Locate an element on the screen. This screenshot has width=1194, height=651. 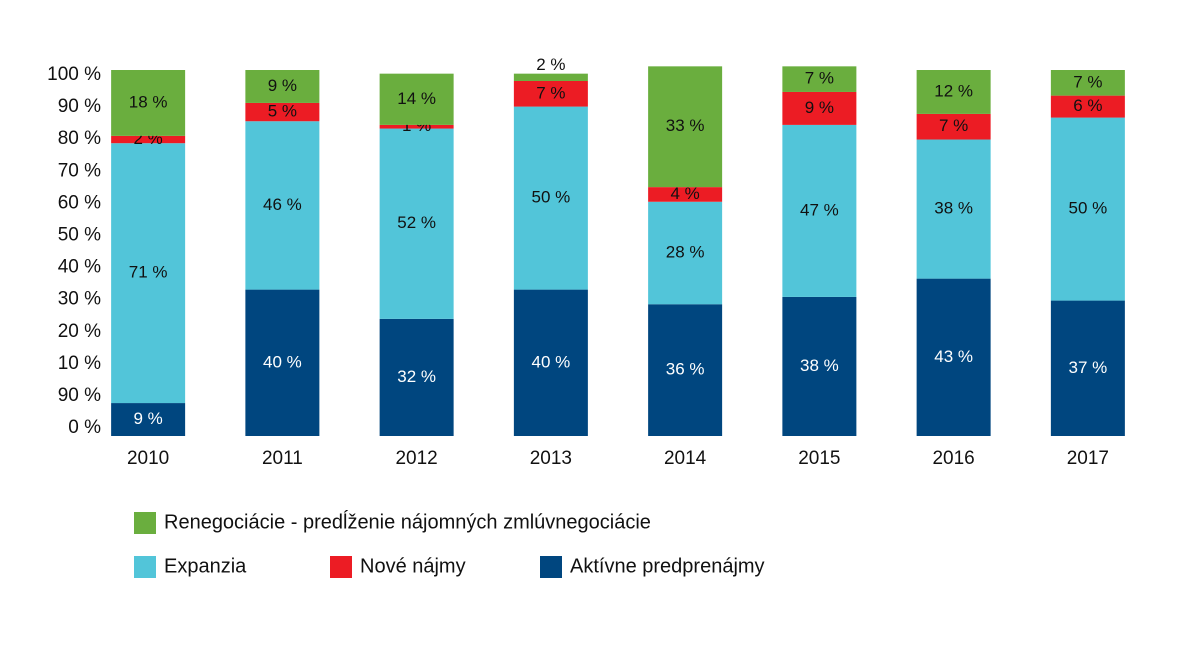
data-label: 28 % is located at coordinates (685, 251).